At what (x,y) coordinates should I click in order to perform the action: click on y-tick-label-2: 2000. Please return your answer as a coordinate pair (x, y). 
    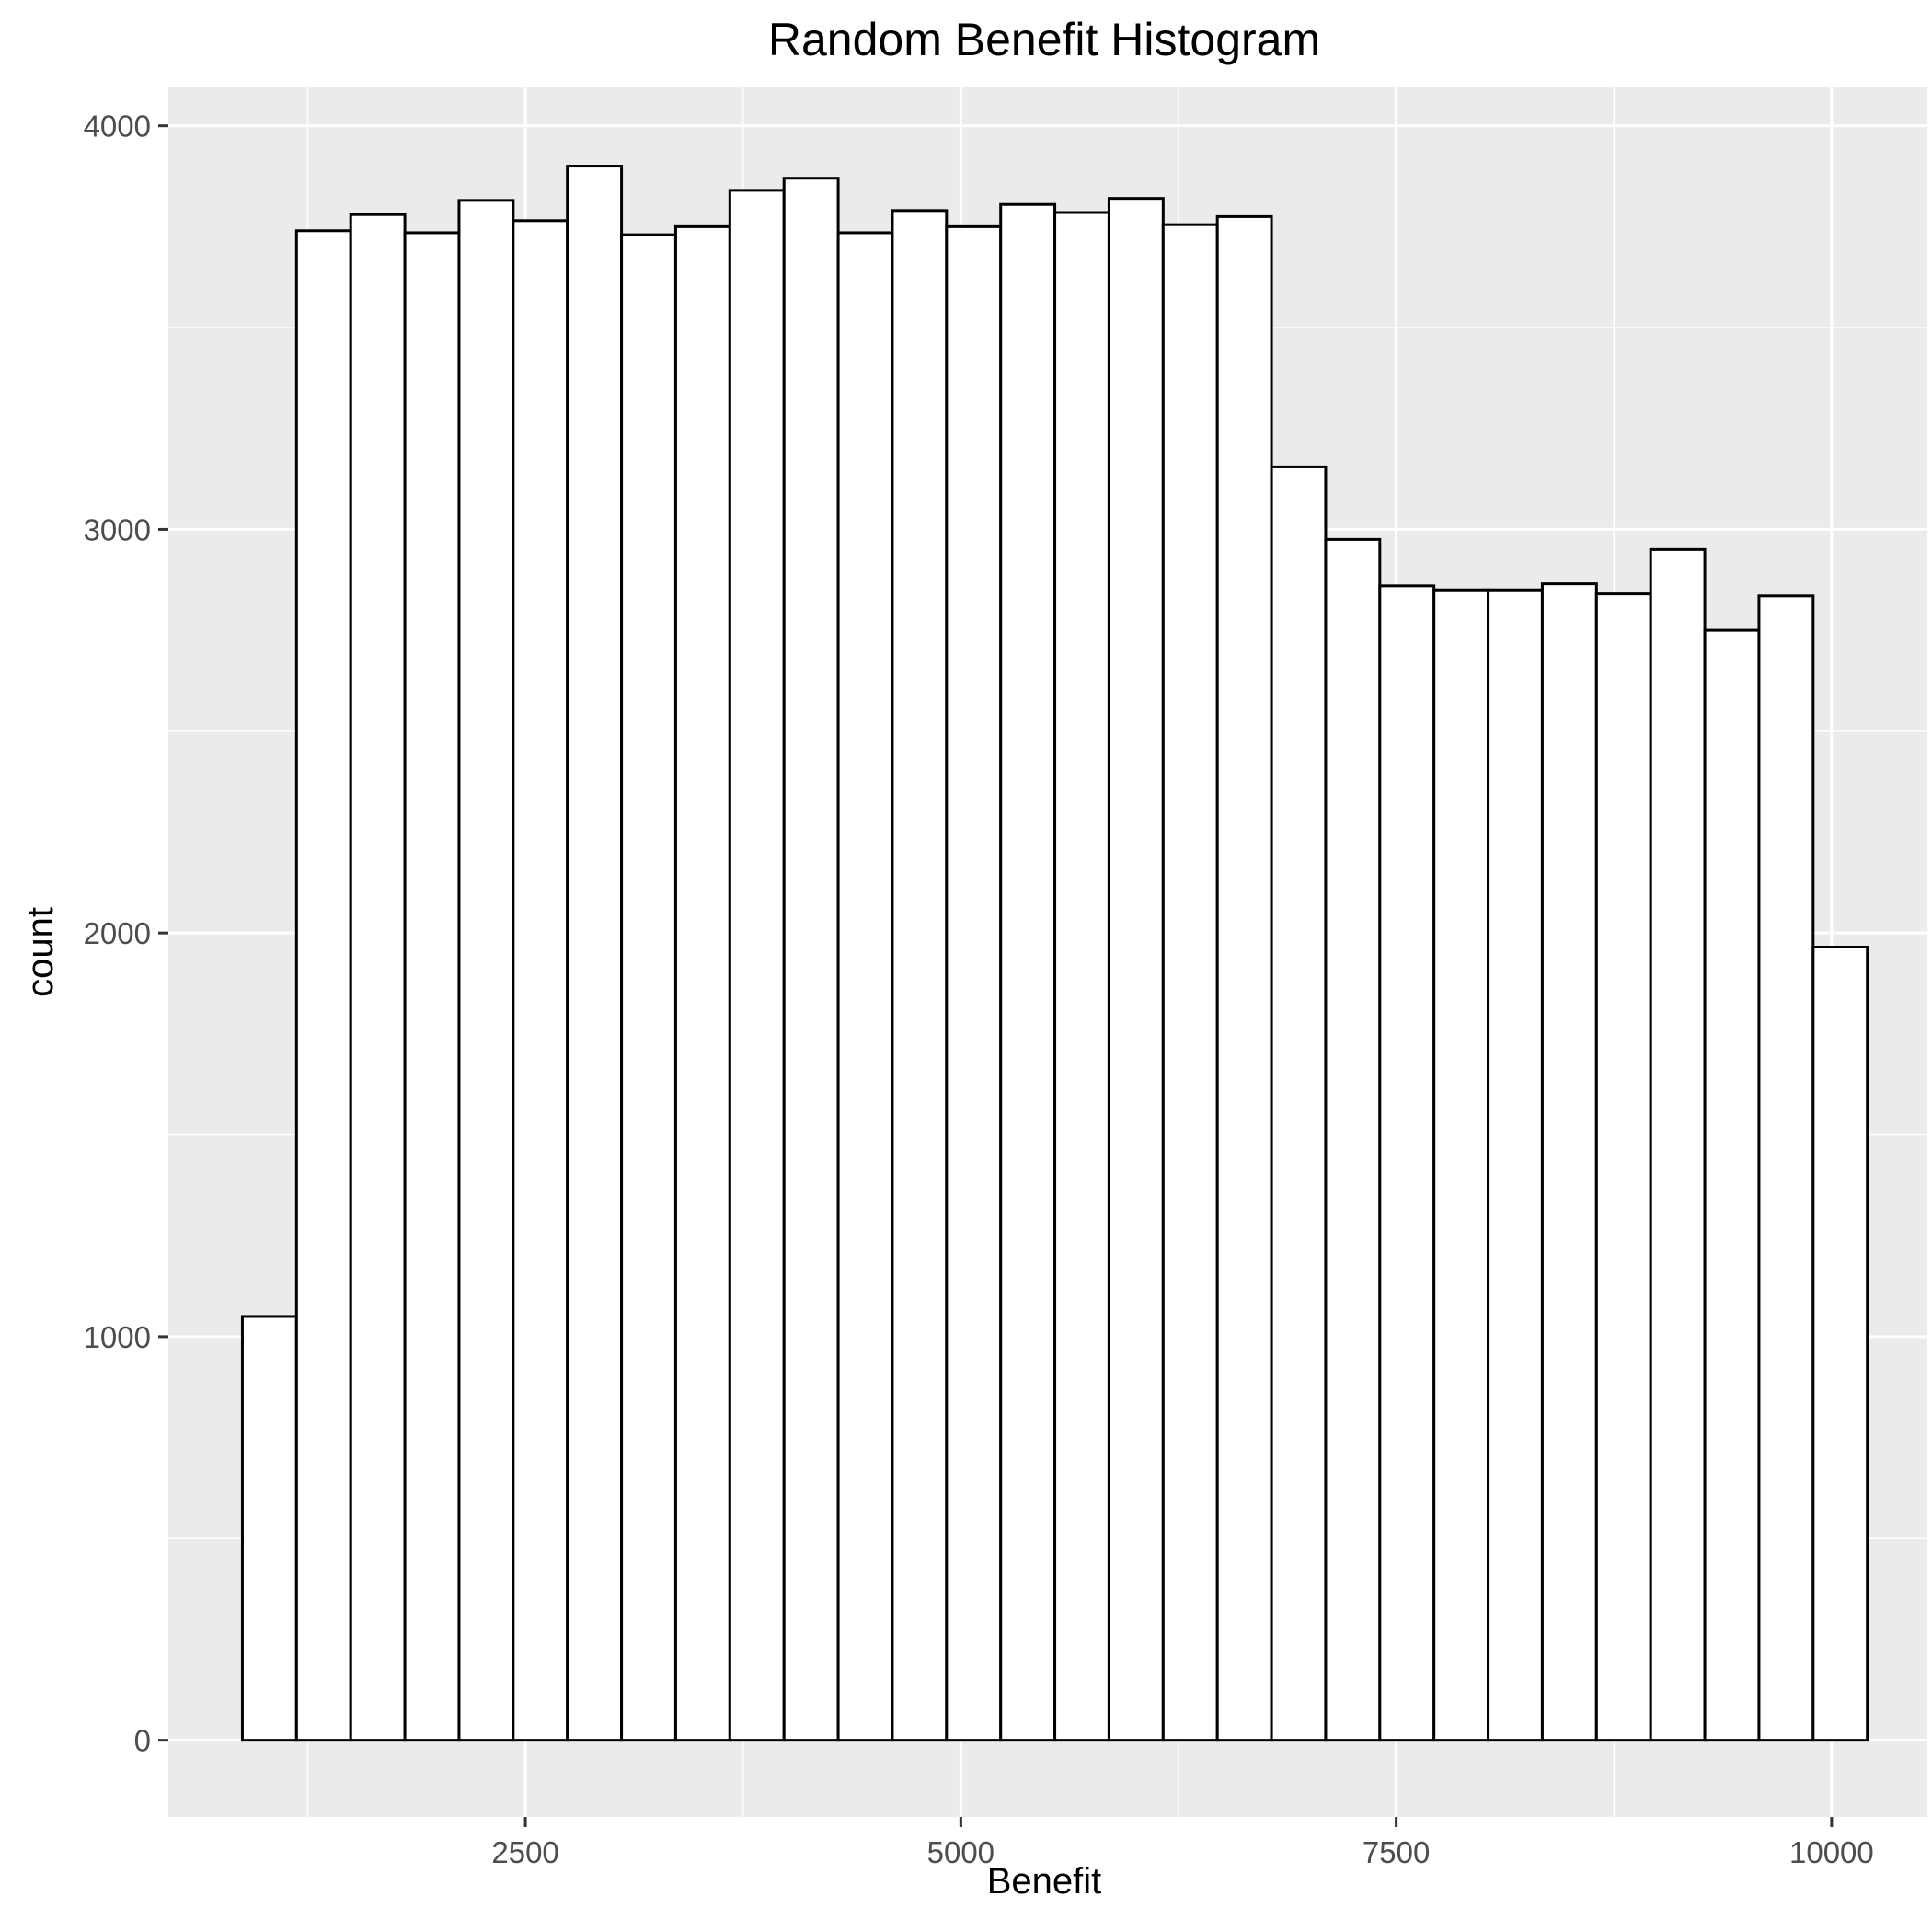
    Looking at the image, I should click on (117, 933).